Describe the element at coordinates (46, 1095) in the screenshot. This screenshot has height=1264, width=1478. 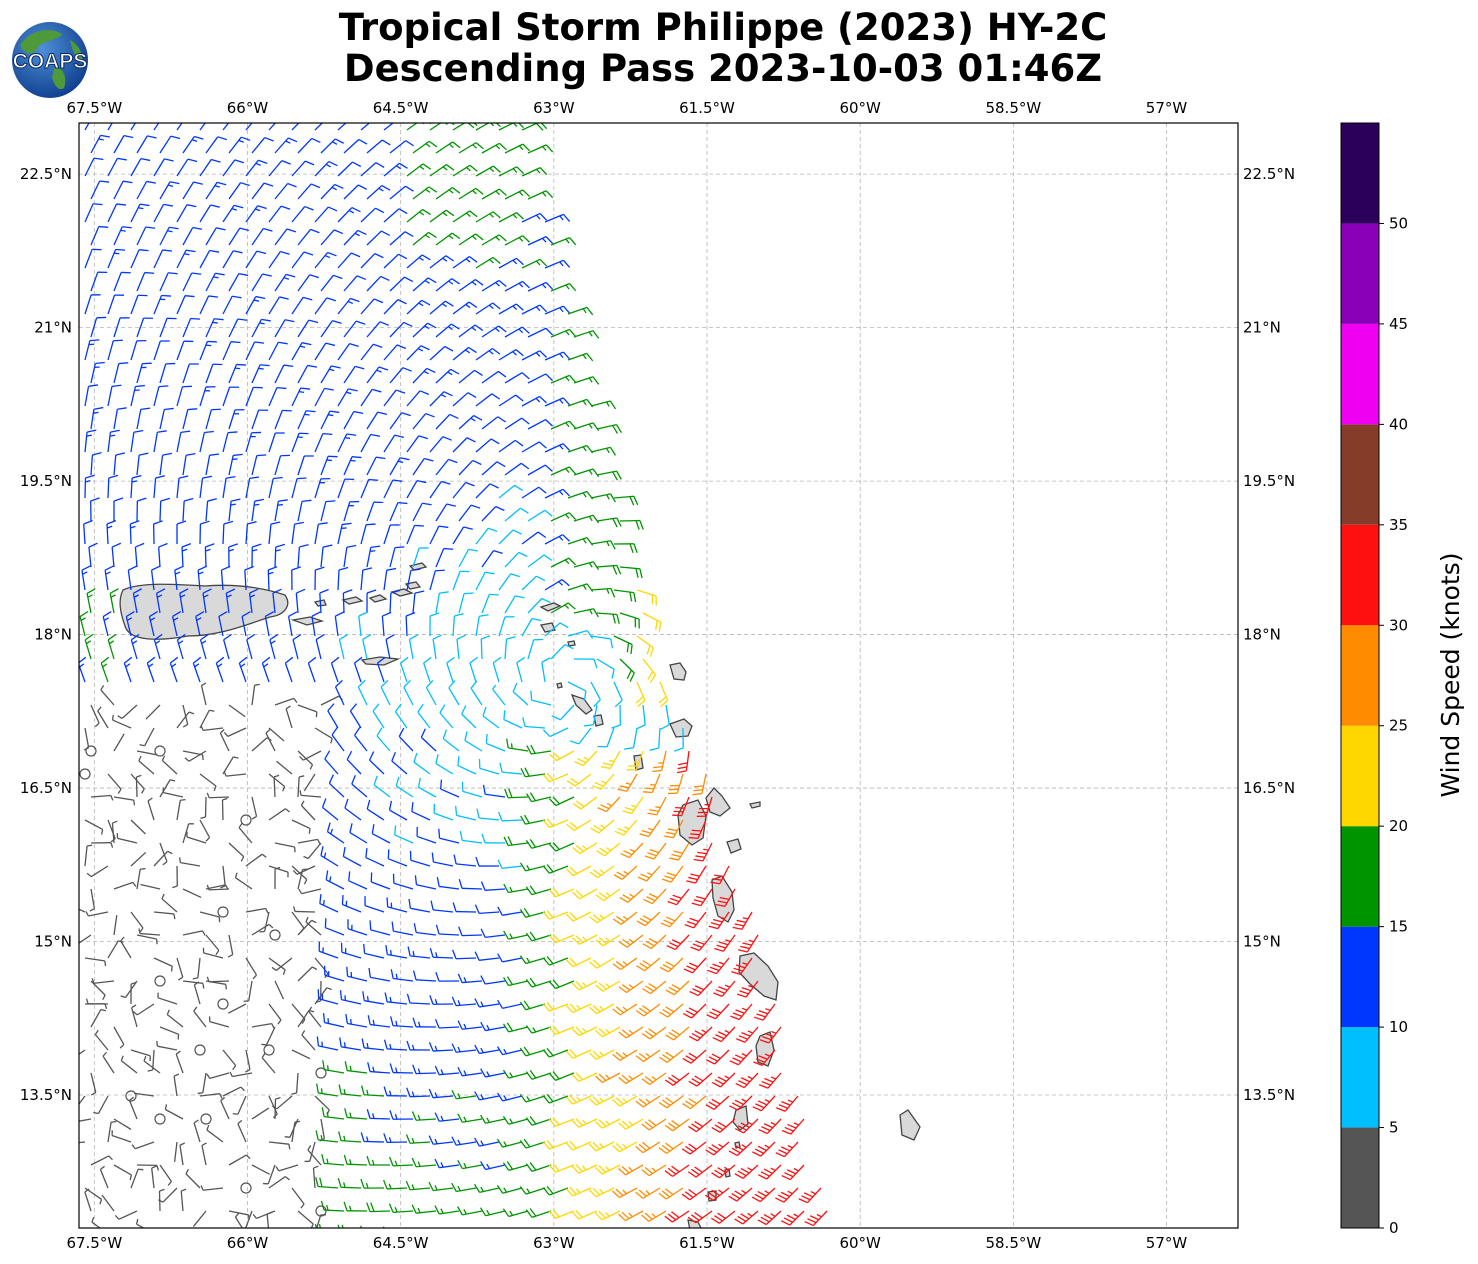
I see `lat-tick-label: 13.5°N` at that location.